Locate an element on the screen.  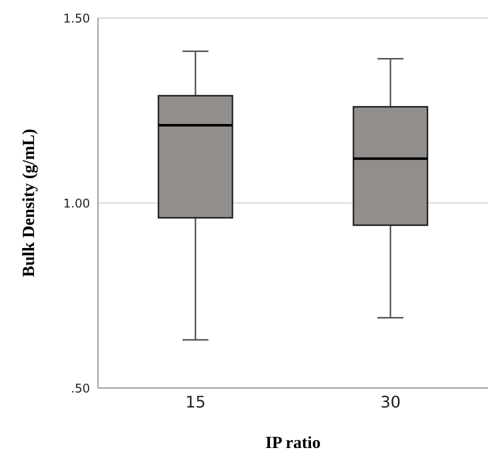
x-tick-label: 30 is located at coordinates (390, 402).